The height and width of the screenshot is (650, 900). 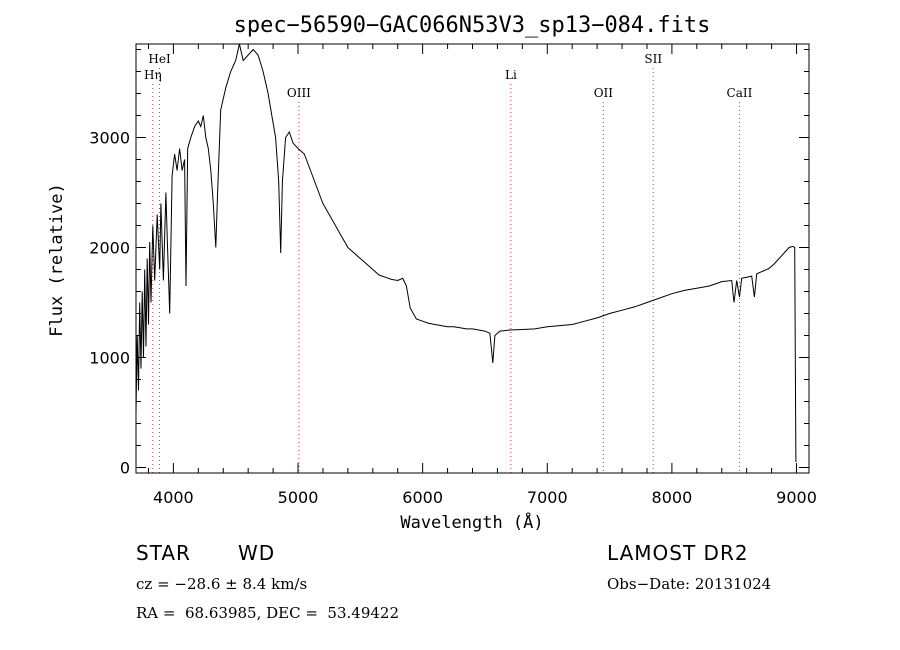 I want to click on sky-coordinates: RA = 68.63985, DEC = 53.49422, so click(x=268, y=613).